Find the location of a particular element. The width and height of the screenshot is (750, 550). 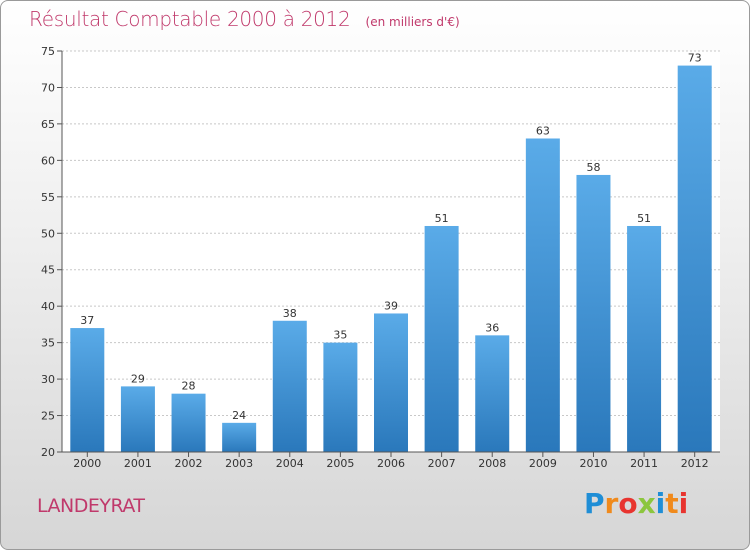

logo-letter: r is located at coordinates (611, 503).